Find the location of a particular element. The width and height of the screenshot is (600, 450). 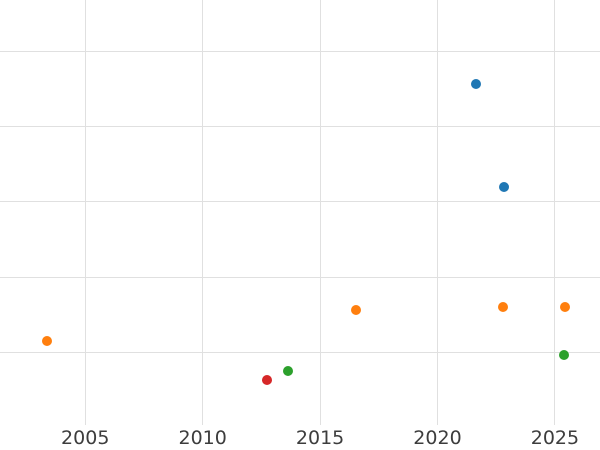

x-tick-label: 2025 is located at coordinates (555, 438).